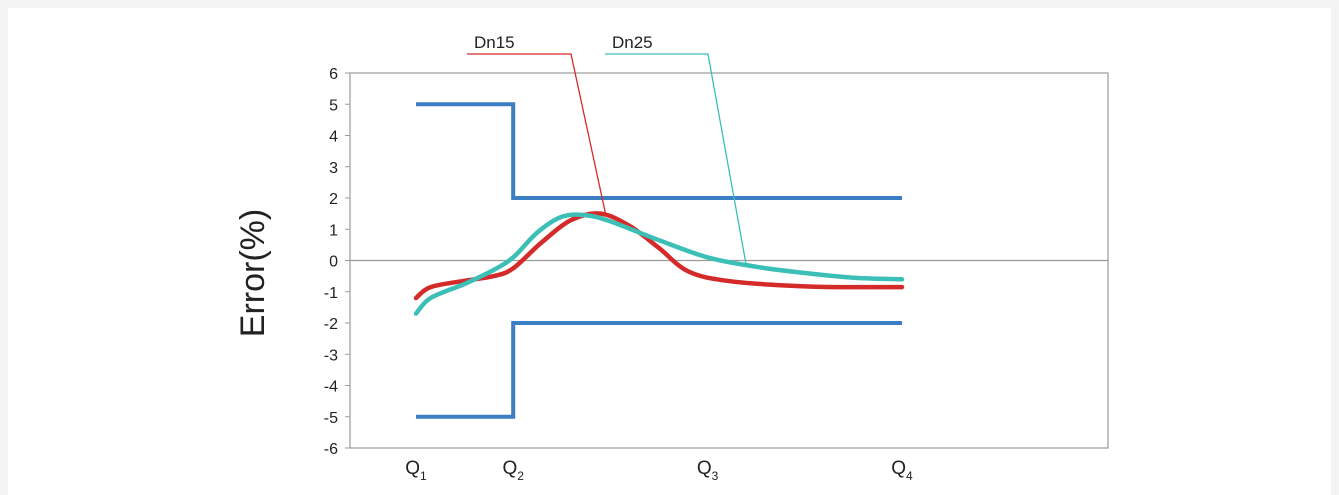  Describe the element at coordinates (331, 355) in the screenshot. I see `y-tick-label: -3` at that location.